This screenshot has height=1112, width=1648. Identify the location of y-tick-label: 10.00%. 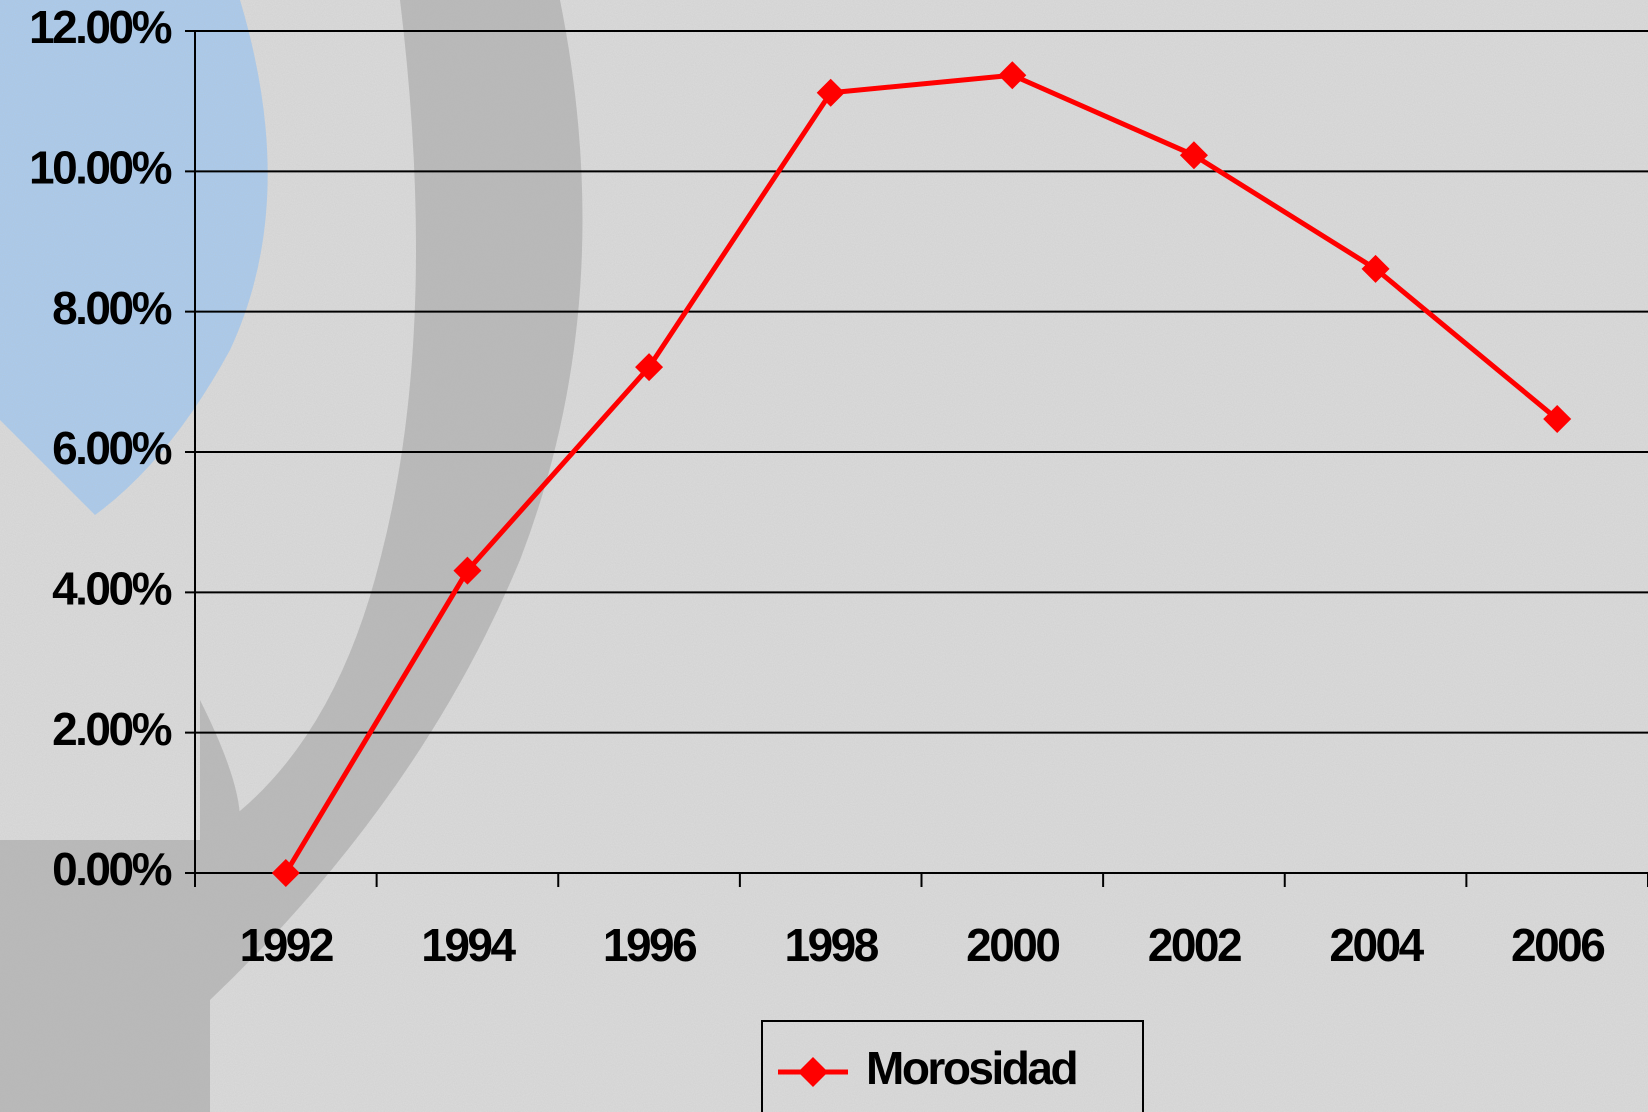
(100, 167).